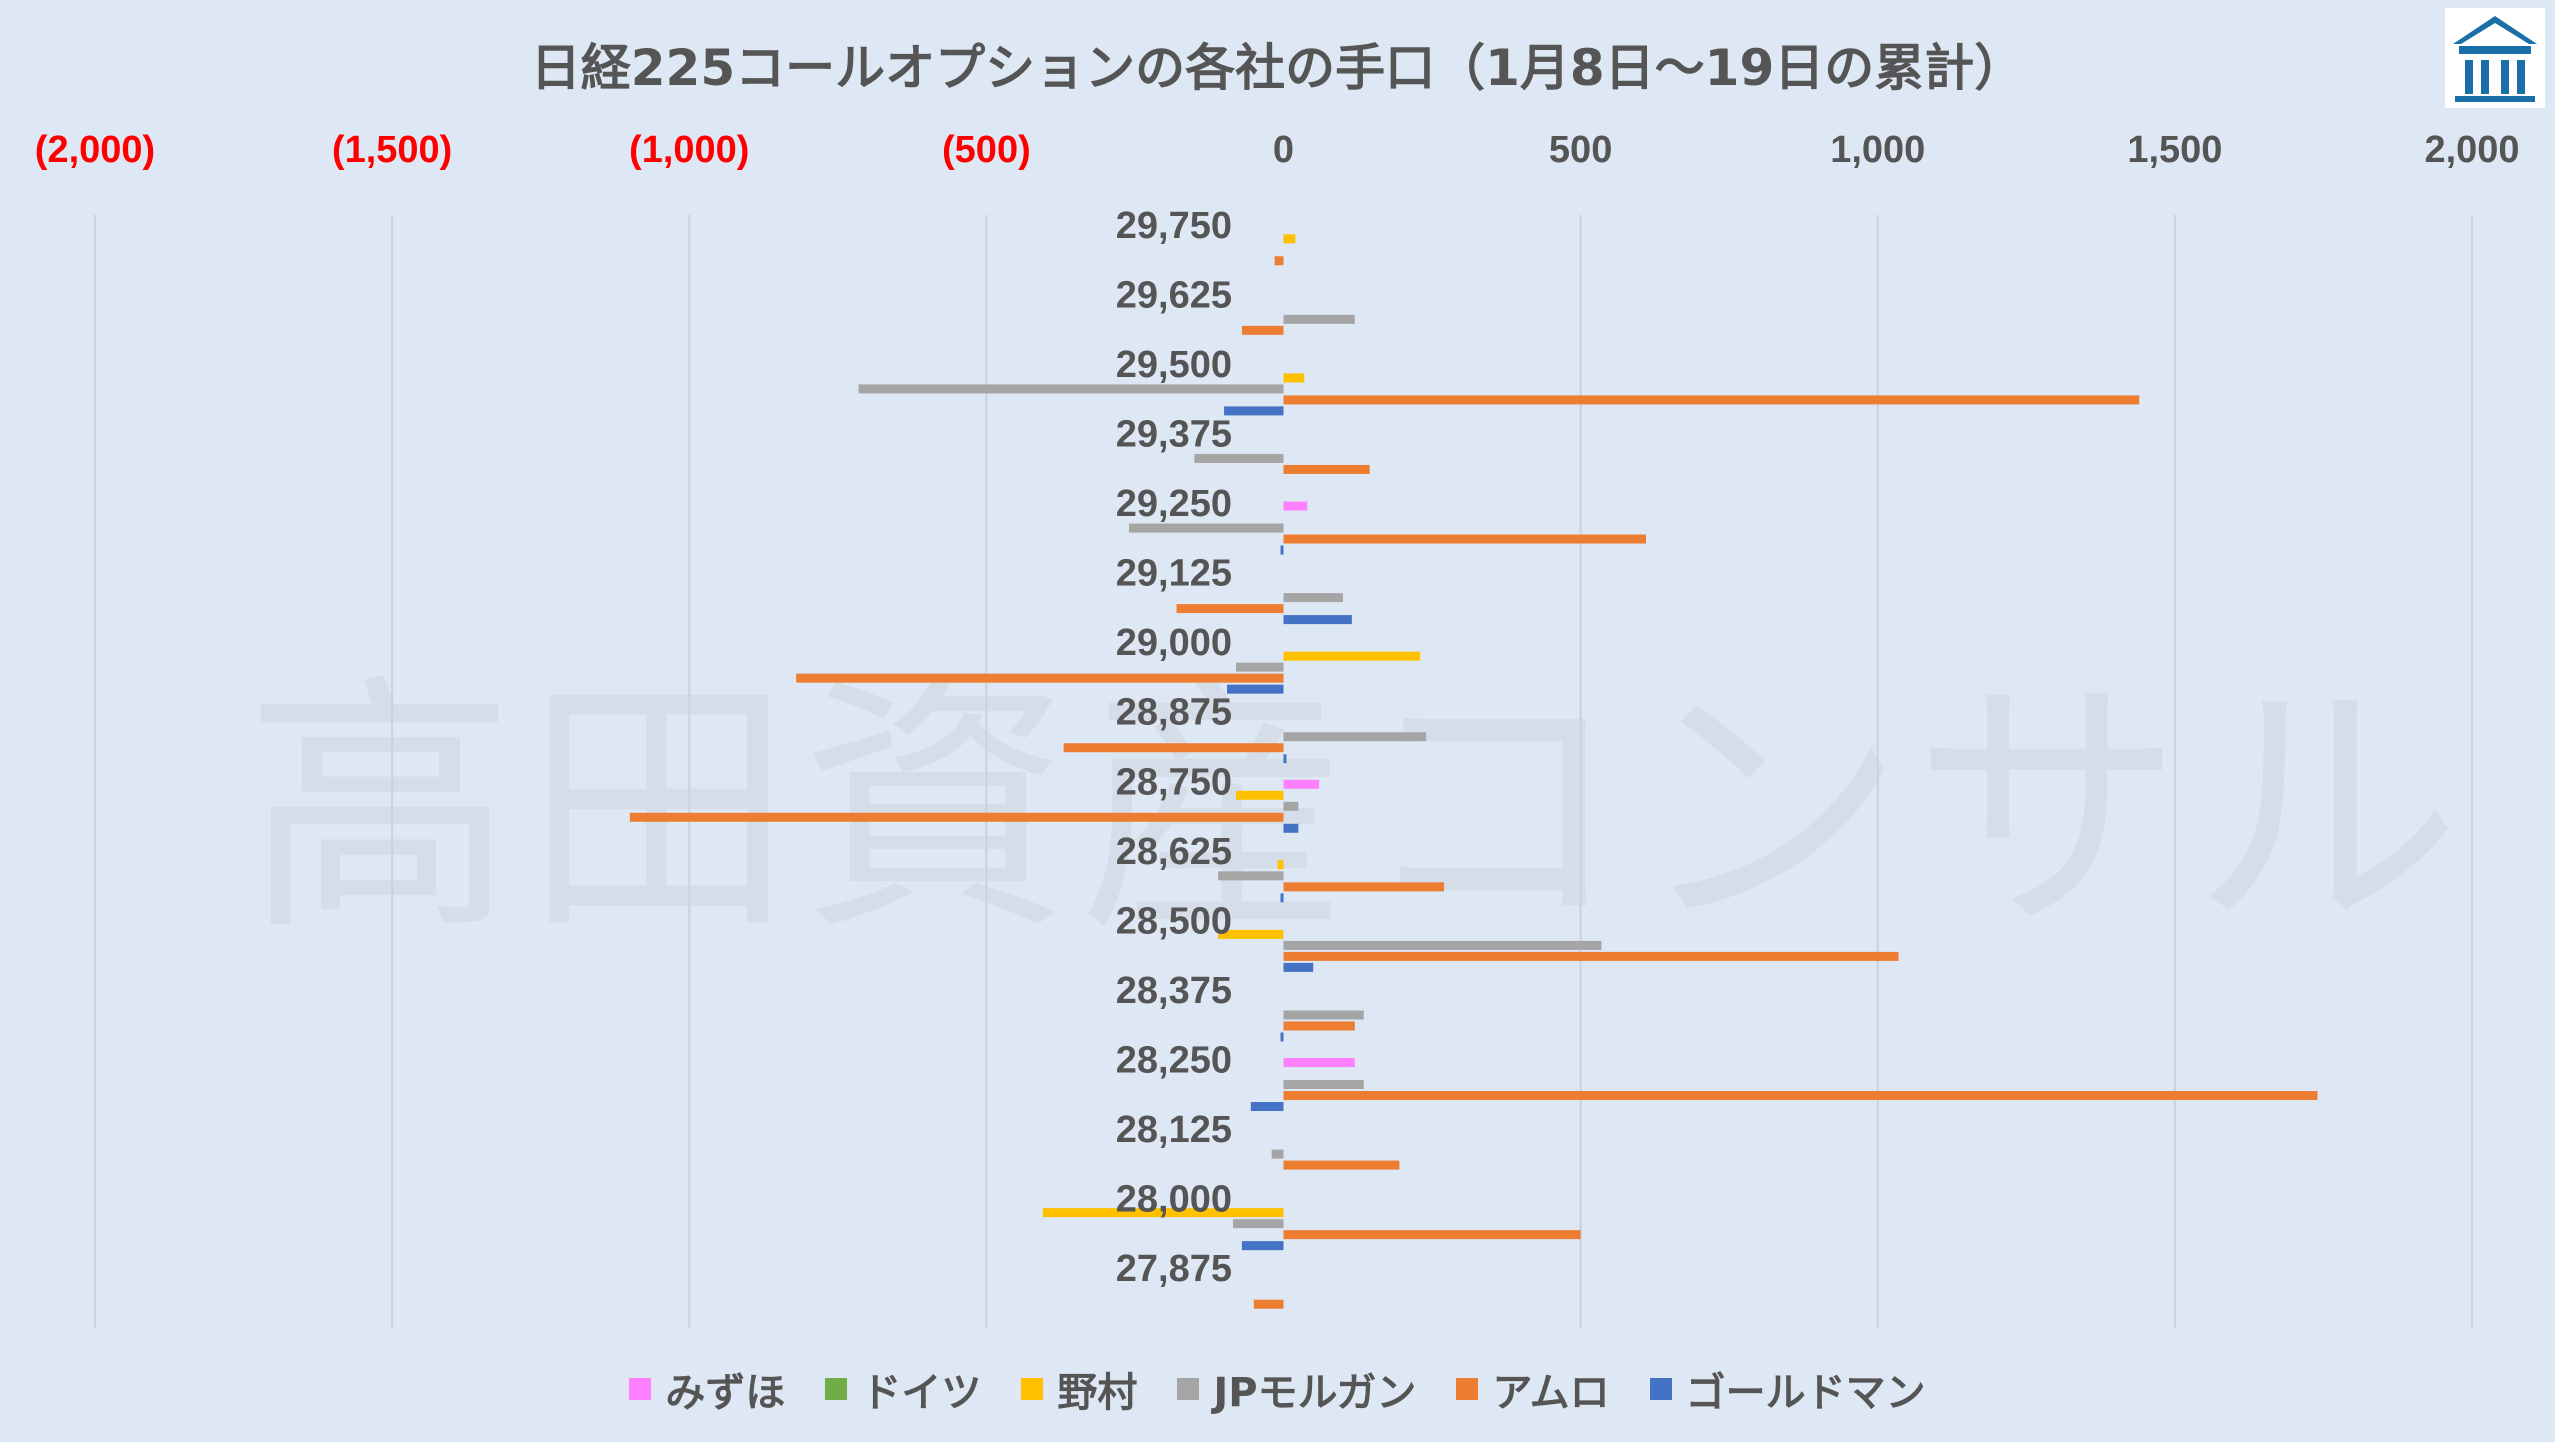 Image resolution: width=2555 pixels, height=1442 pixels. I want to click on legend-label: 野村, so click(1097, 1393).